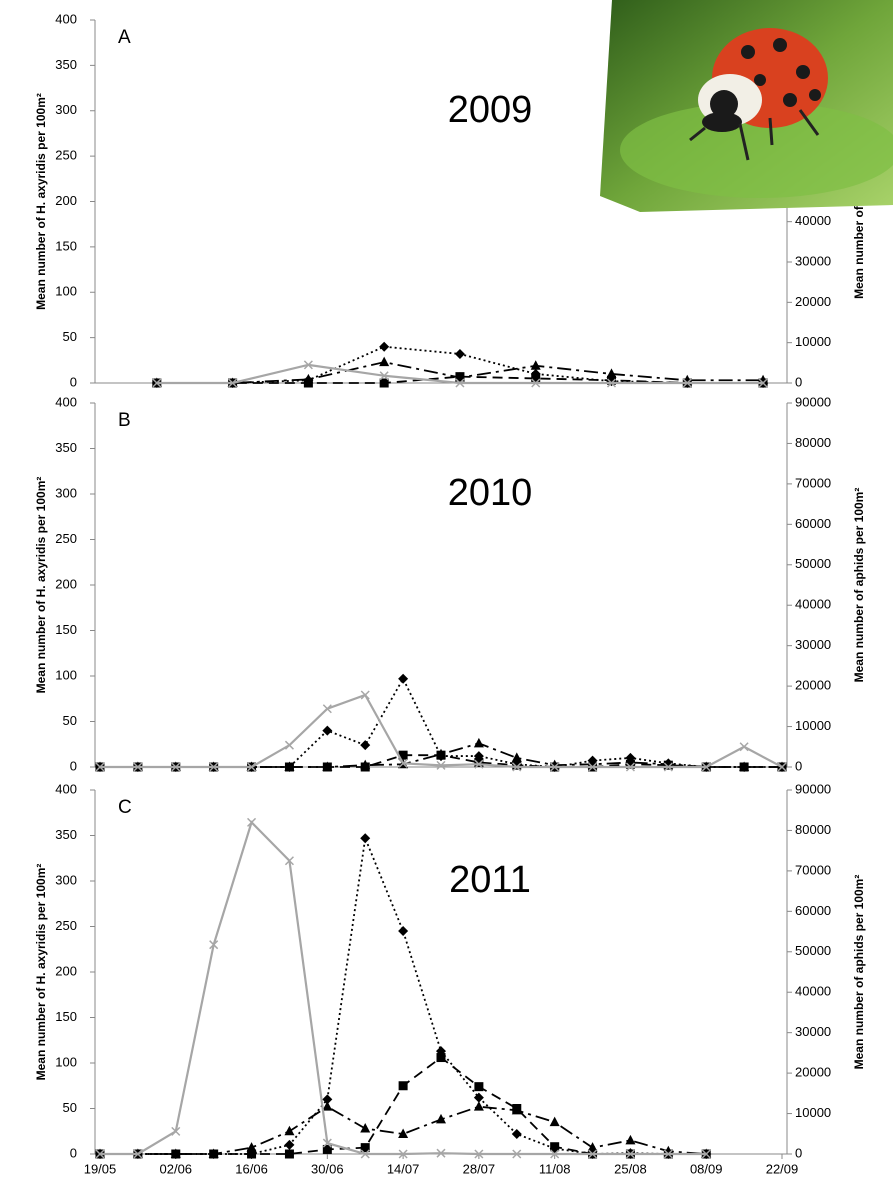 The width and height of the screenshot is (893, 1185). Describe the element at coordinates (813, 869) in the screenshot. I see `y2-tick-label: 70000` at that location.